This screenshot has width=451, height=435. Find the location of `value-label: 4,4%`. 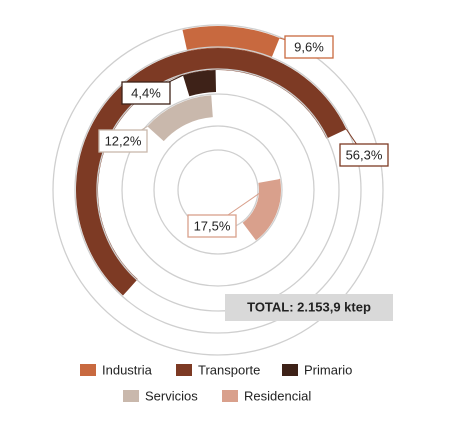

value-label: 4,4% is located at coordinates (146, 92).